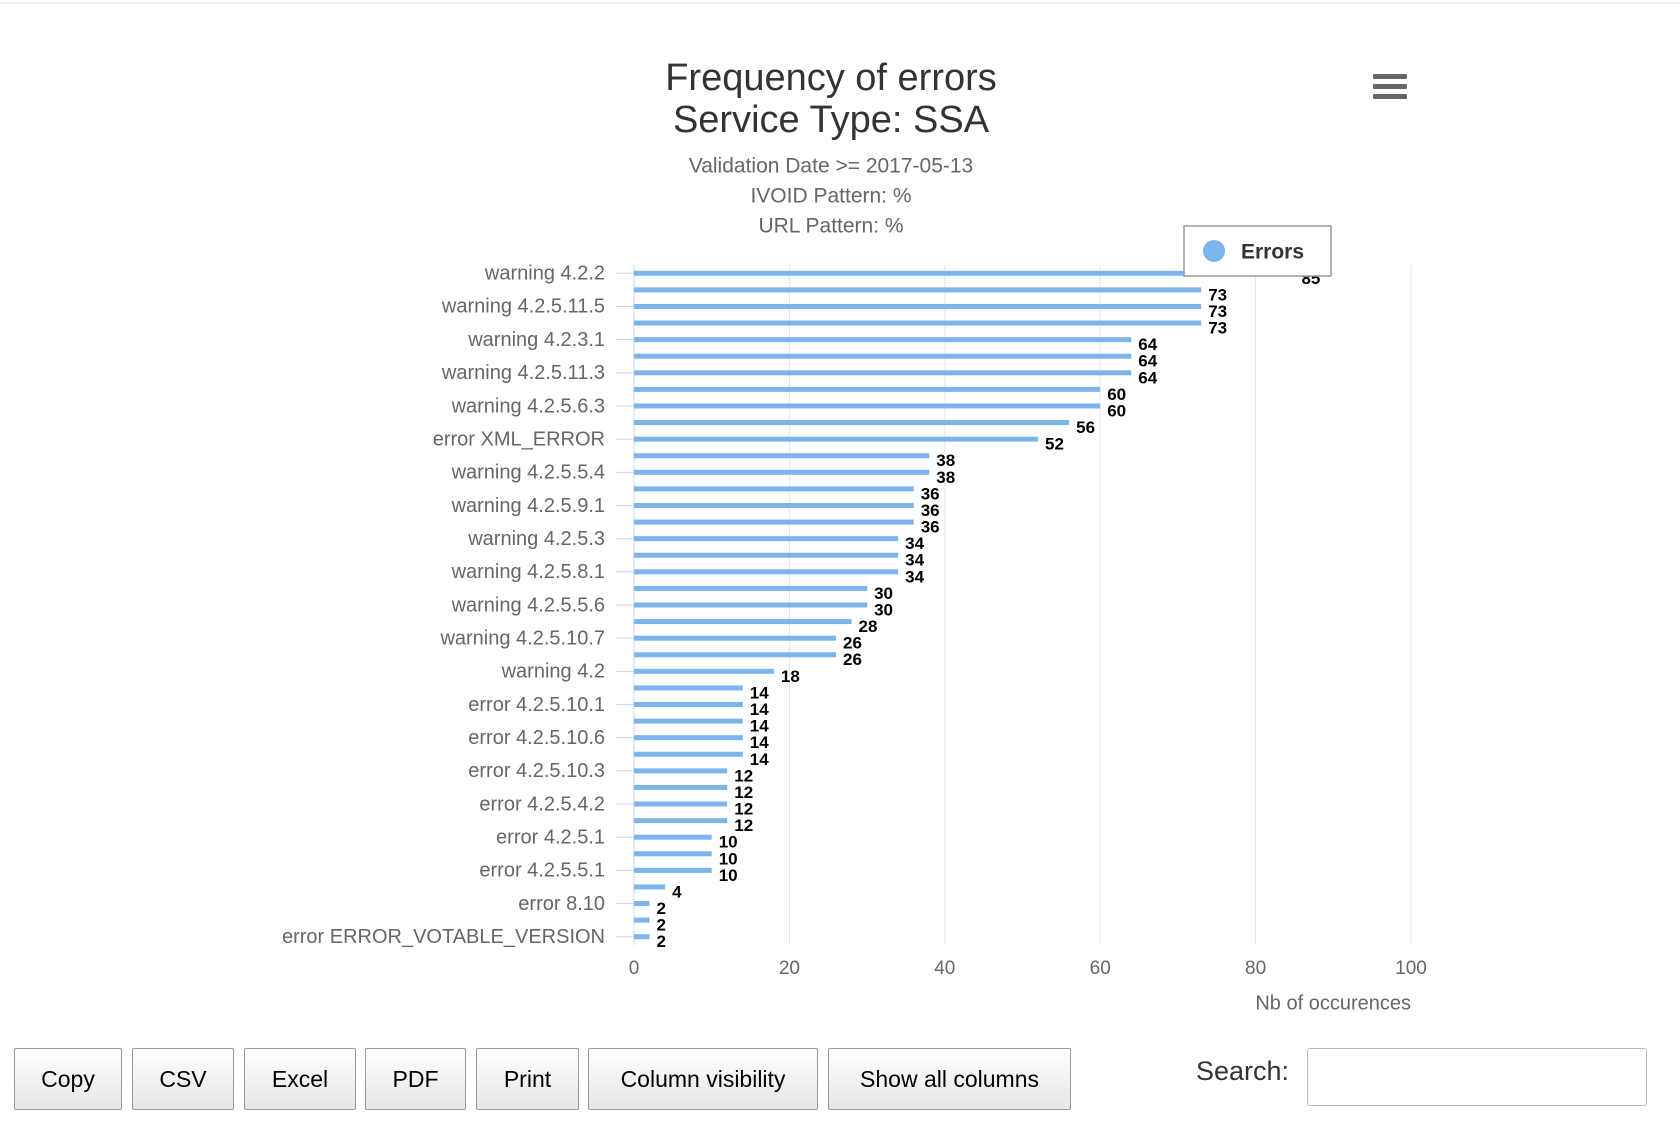  What do you see at coordinates (1054, 444) in the screenshot?
I see `data-label: 52` at bounding box center [1054, 444].